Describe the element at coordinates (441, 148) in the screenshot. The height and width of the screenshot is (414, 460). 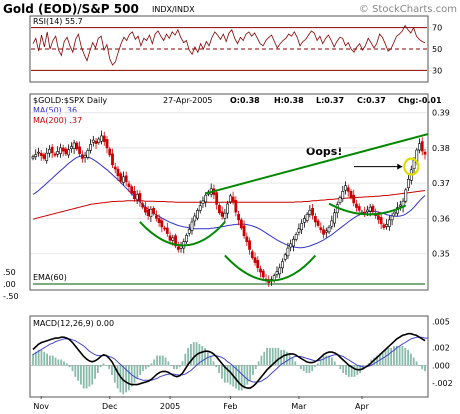
I see `price-tick-label: 0.38` at that location.